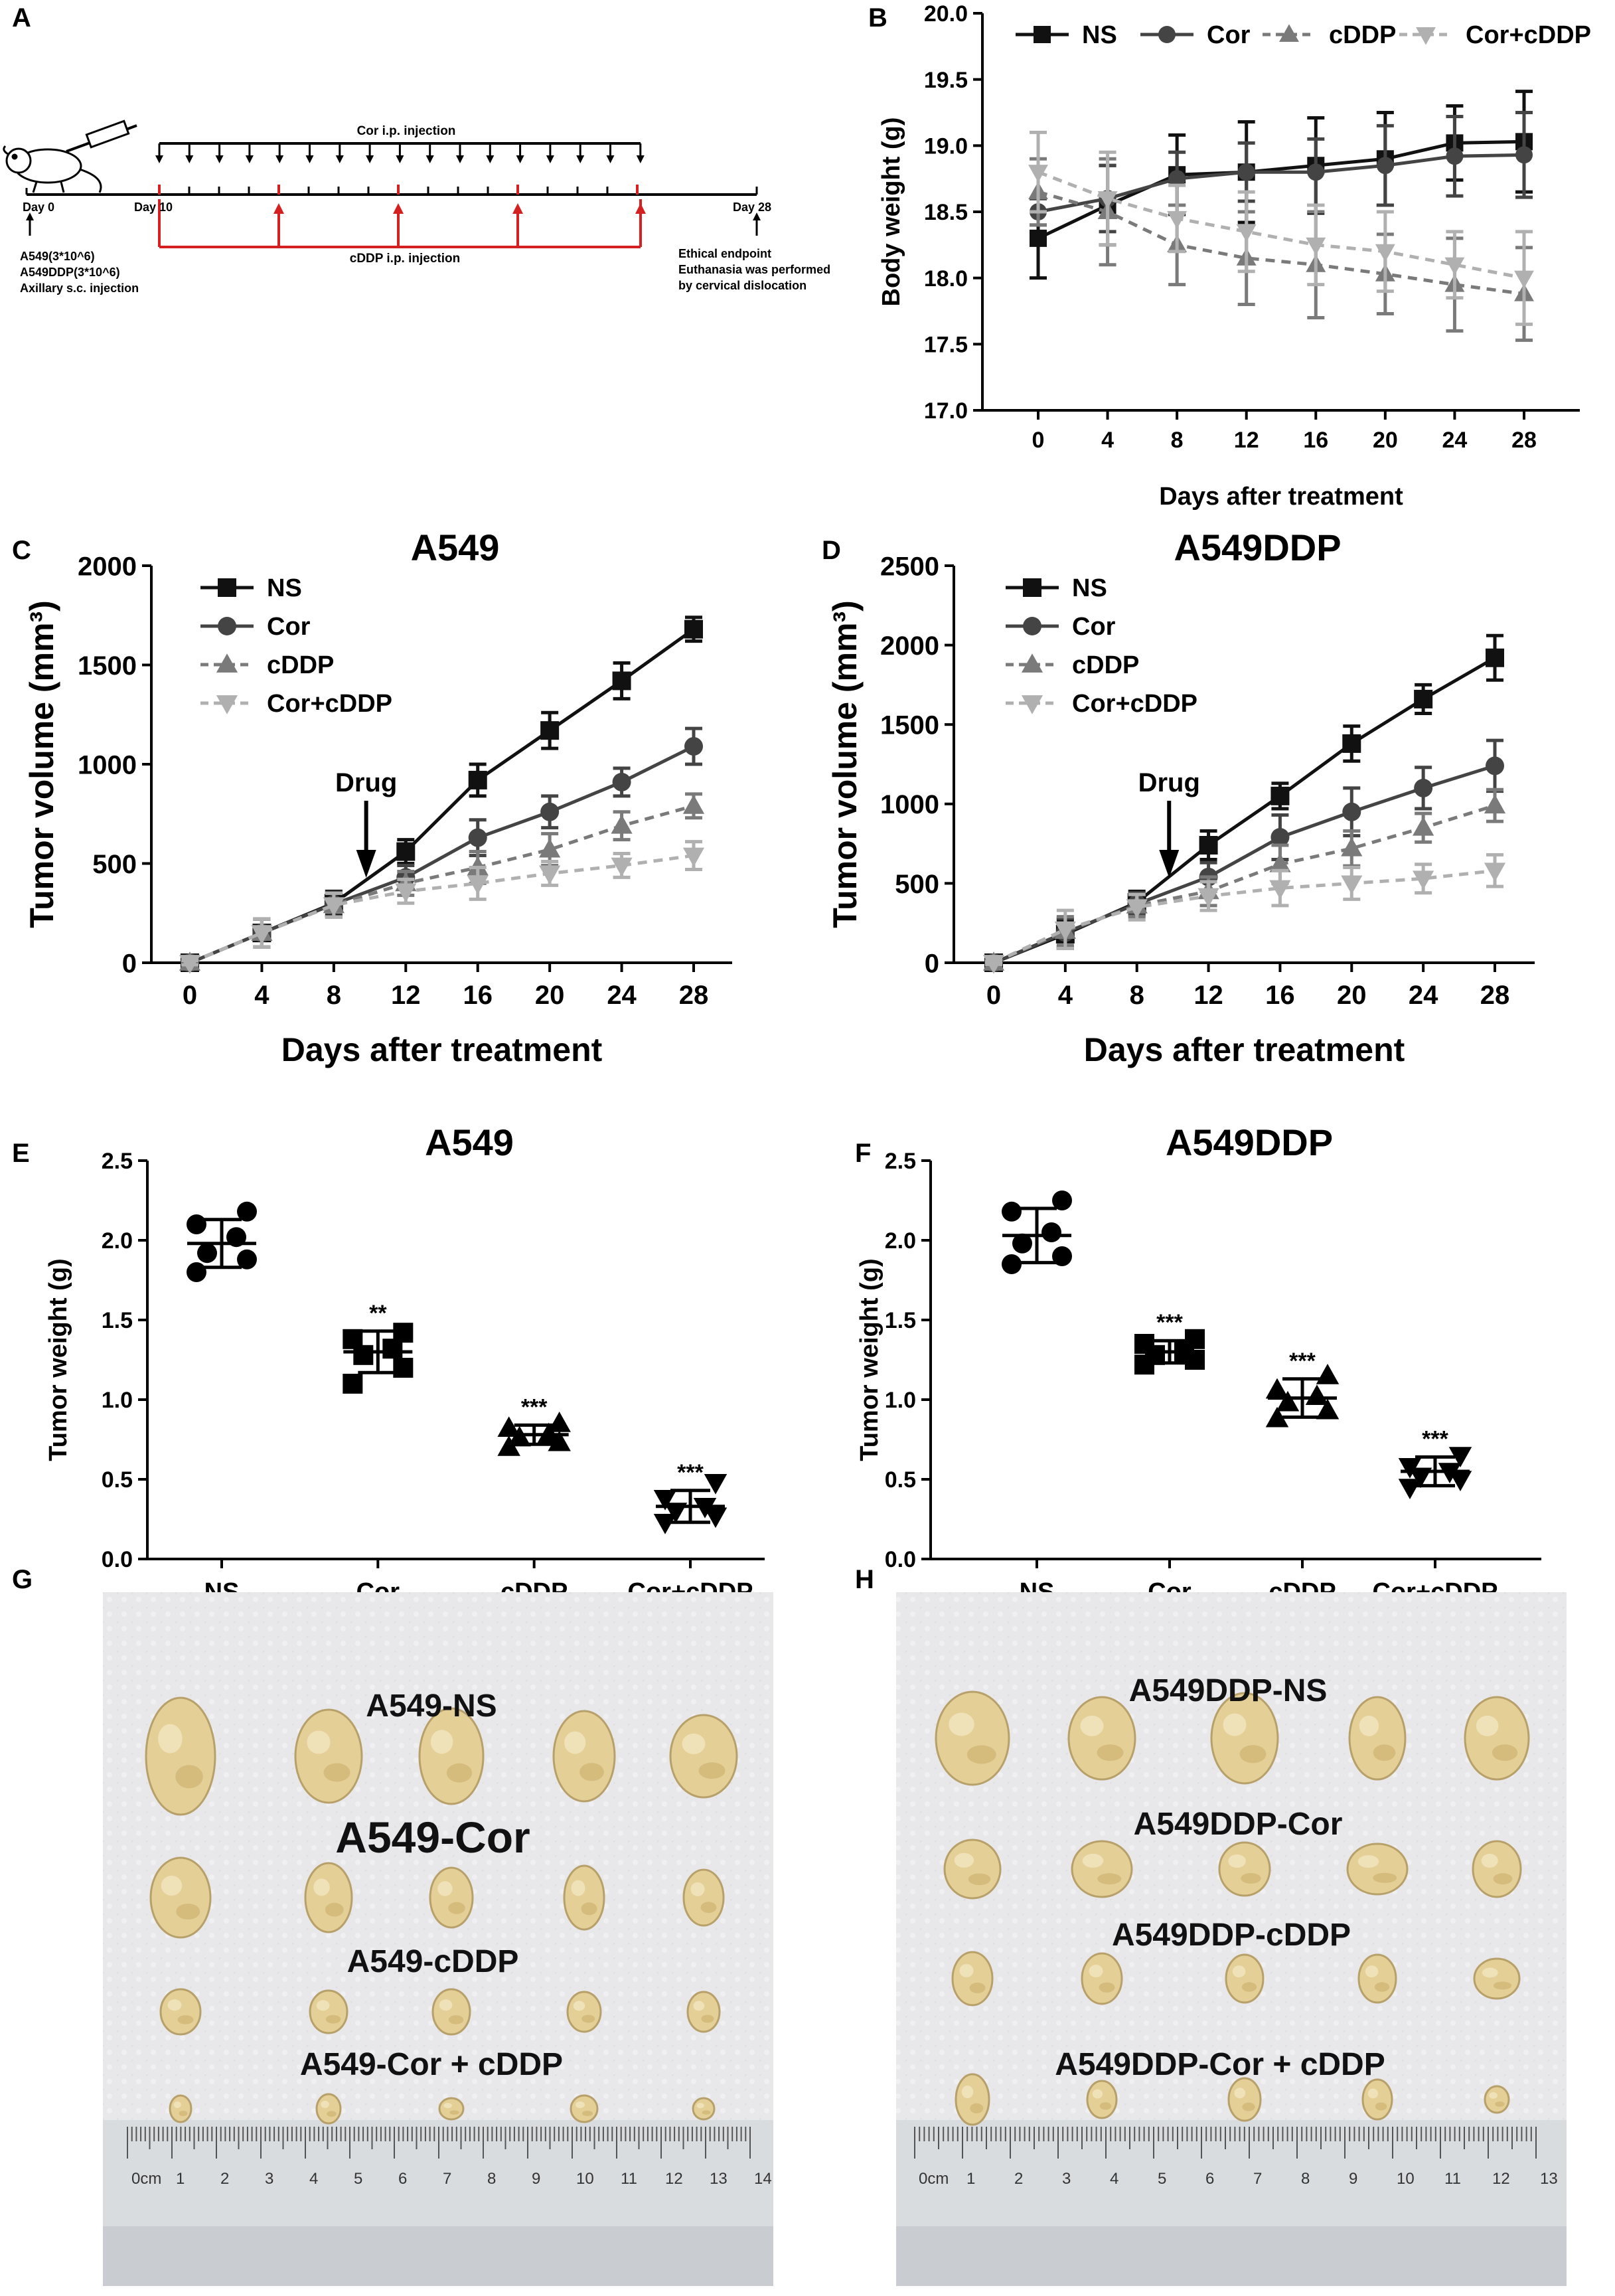 Image resolution: width=1615 pixels, height=2296 pixels. Describe the element at coordinates (863, 1154) in the screenshot. I see `panel-f-label: F` at that location.